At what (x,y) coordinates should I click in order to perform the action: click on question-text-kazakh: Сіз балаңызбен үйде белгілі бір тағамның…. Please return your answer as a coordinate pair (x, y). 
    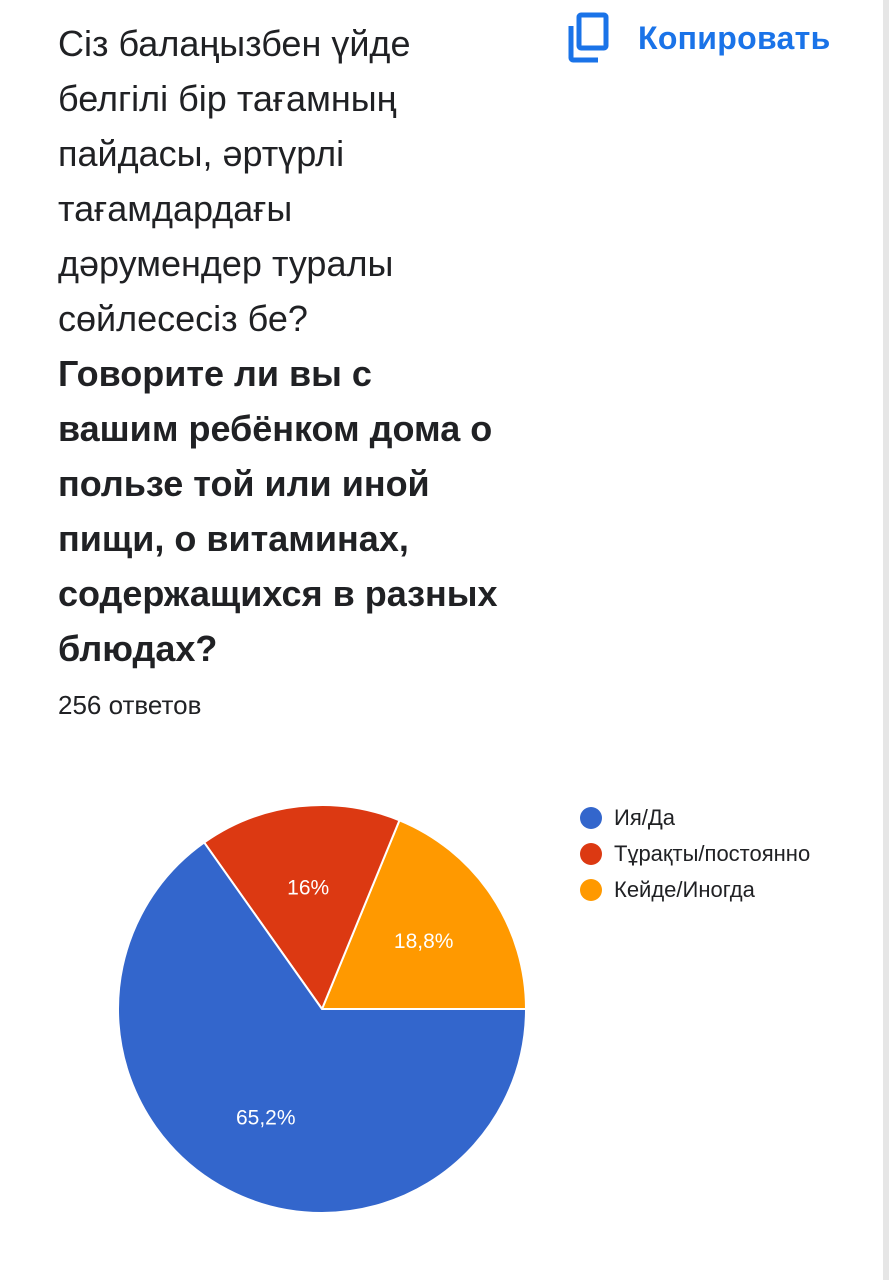
    Looking at the image, I should click on (234, 181).